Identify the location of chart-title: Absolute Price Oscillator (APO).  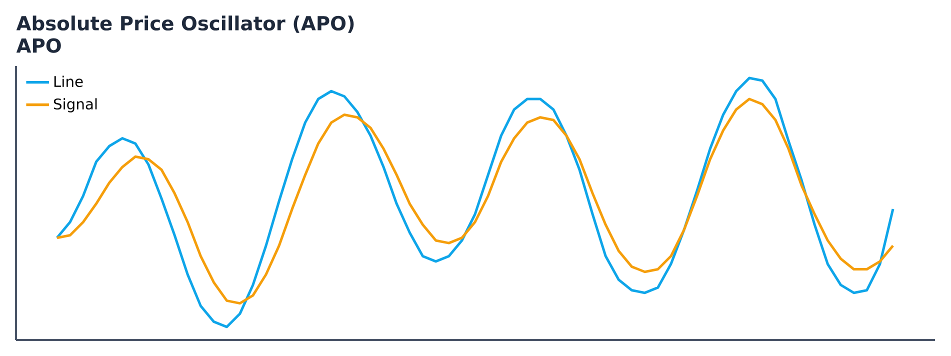
(185, 24).